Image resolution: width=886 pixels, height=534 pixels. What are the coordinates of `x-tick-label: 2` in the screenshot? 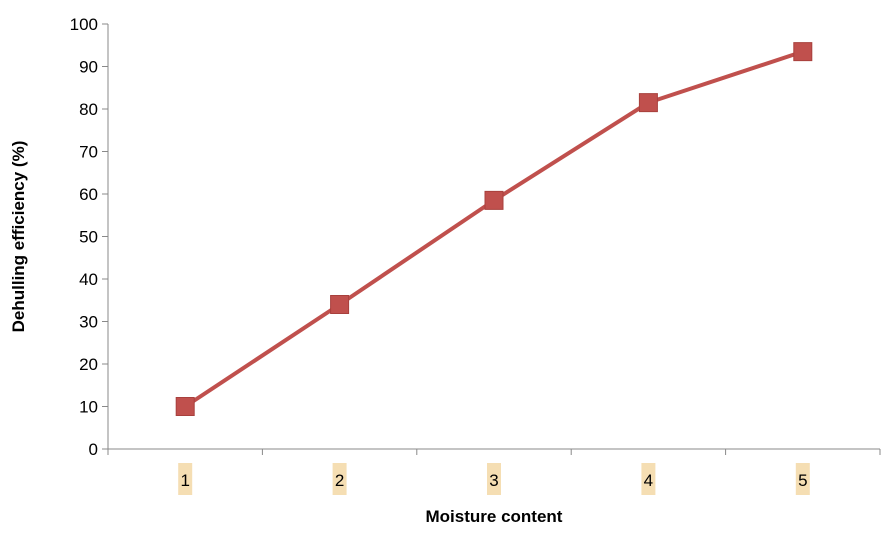 It's located at (339, 480).